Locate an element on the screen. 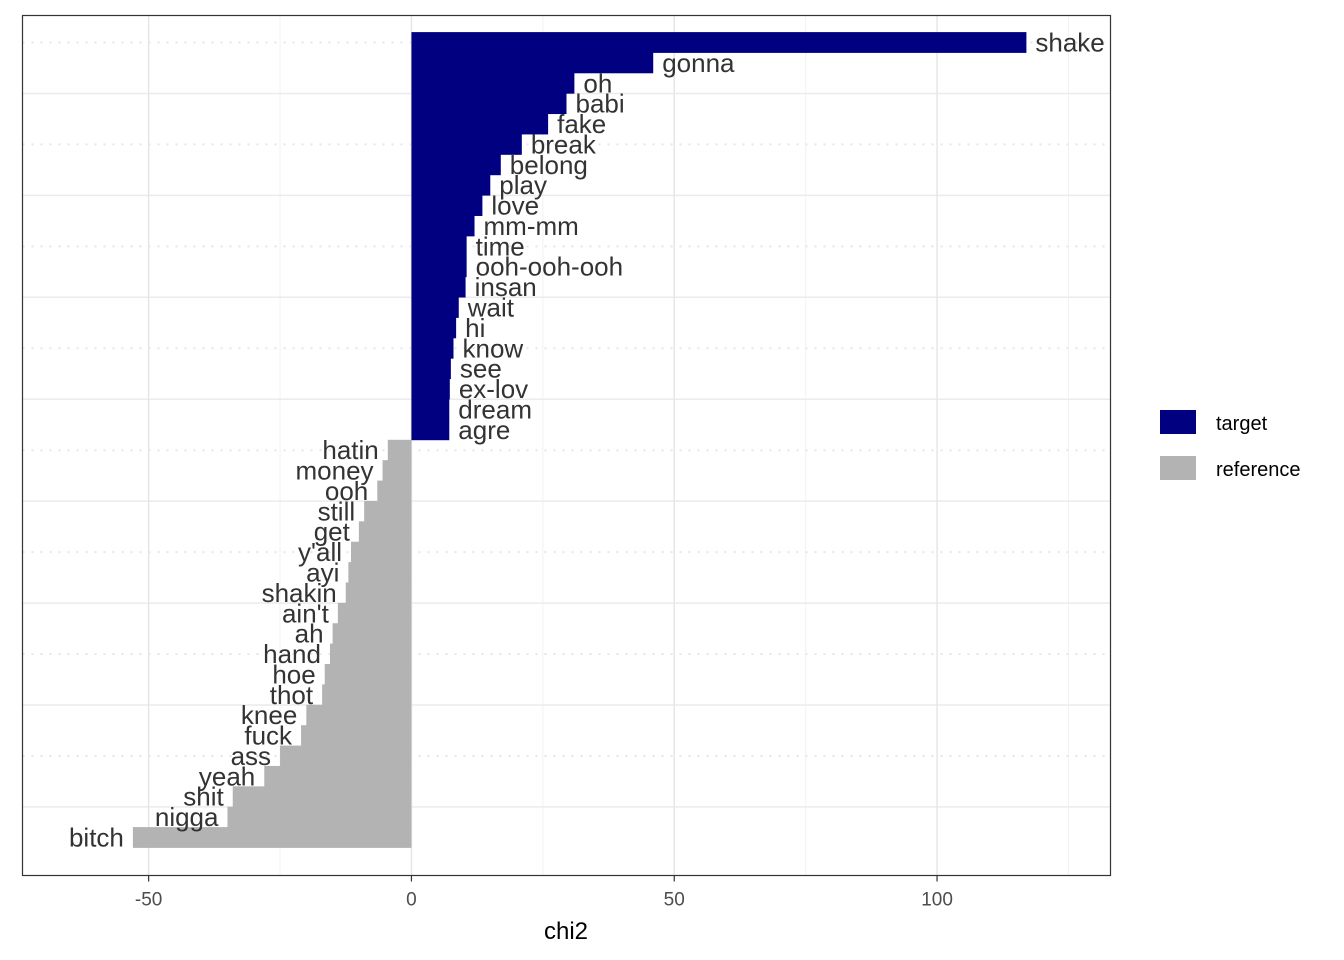  legend-label: reference is located at coordinates (1258, 470).